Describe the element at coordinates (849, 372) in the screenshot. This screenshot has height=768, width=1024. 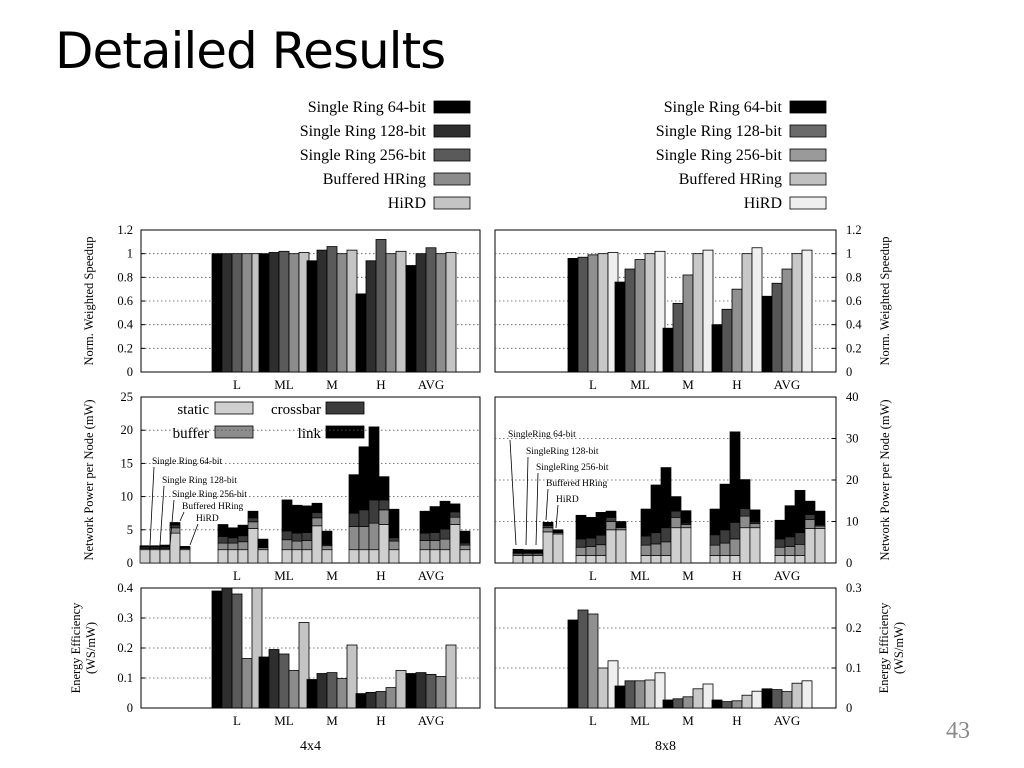
I see `y-tick-label: 0` at that location.